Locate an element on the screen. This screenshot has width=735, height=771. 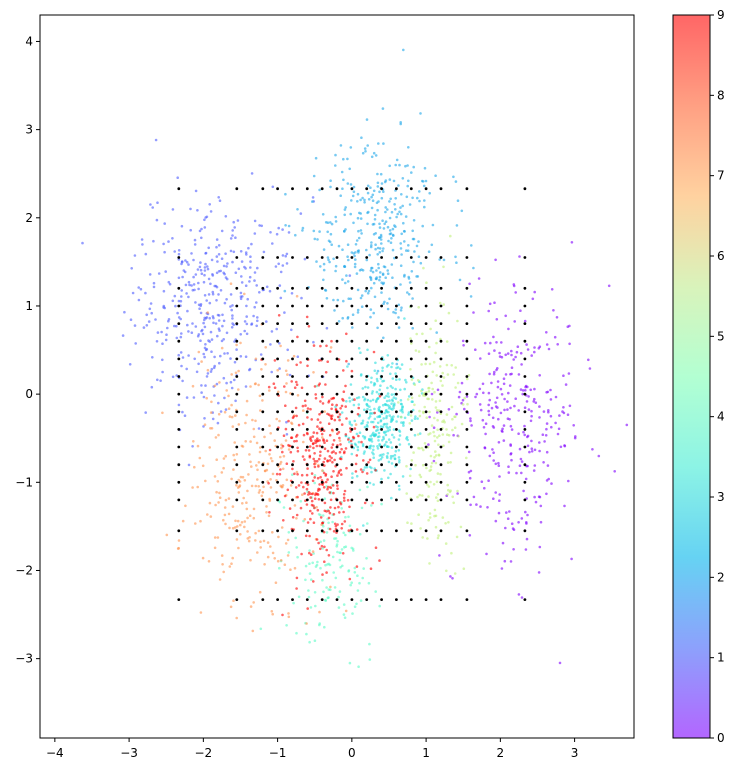
x-tick-label: −3 is located at coordinates (129, 753).